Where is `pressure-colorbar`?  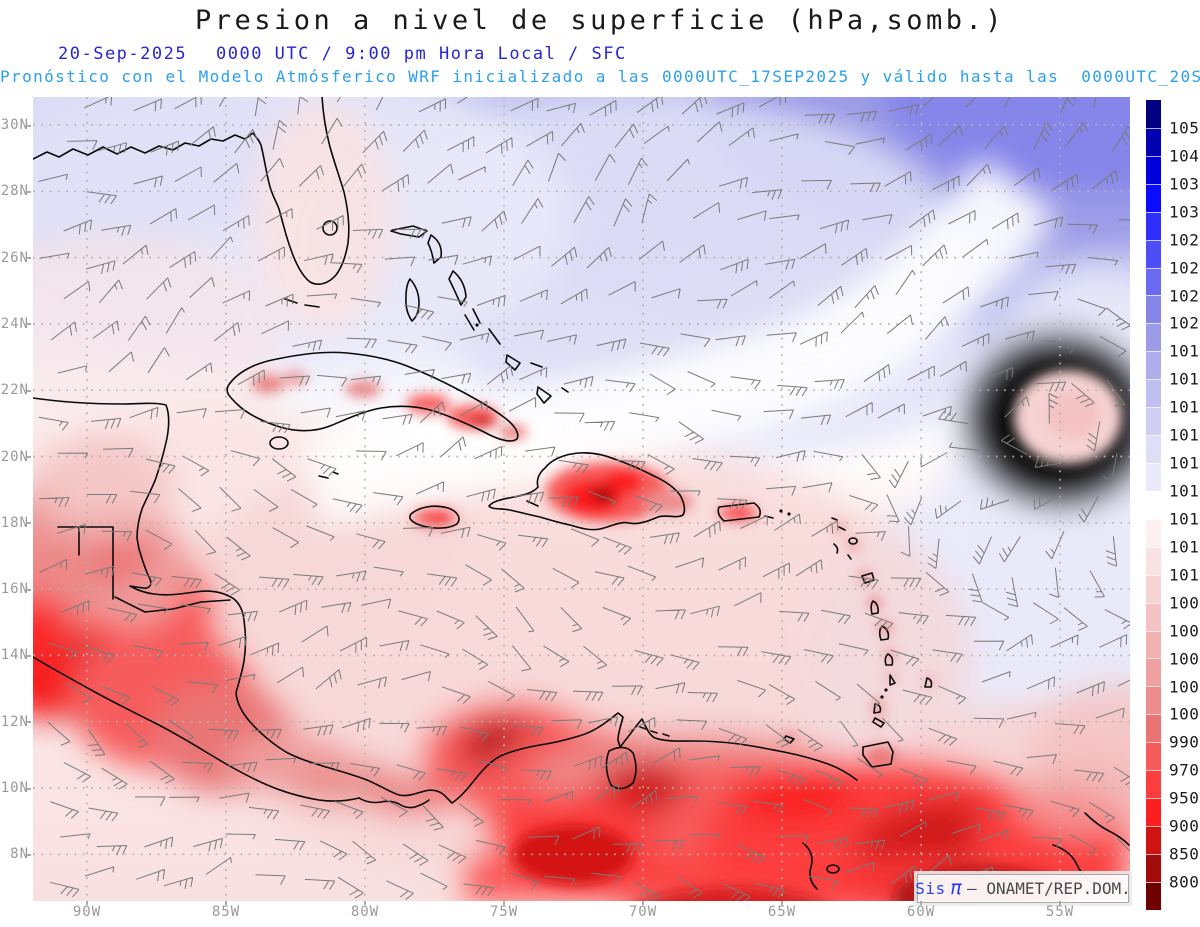
pressure-colorbar is located at coordinates (1153, 505).